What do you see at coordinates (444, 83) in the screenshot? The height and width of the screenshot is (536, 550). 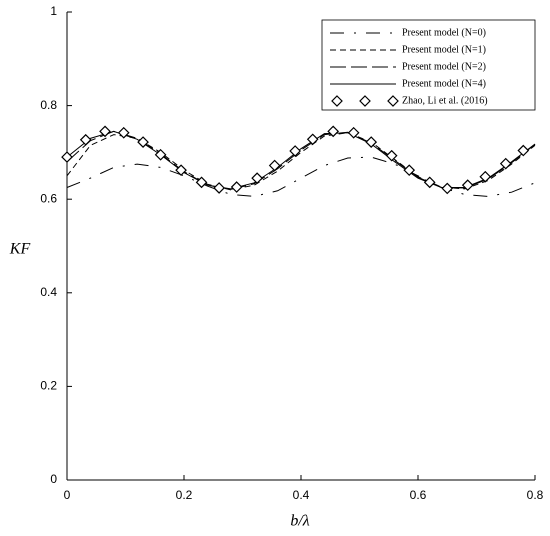 I see `legend-label: Present model (N=4)` at bounding box center [444, 83].